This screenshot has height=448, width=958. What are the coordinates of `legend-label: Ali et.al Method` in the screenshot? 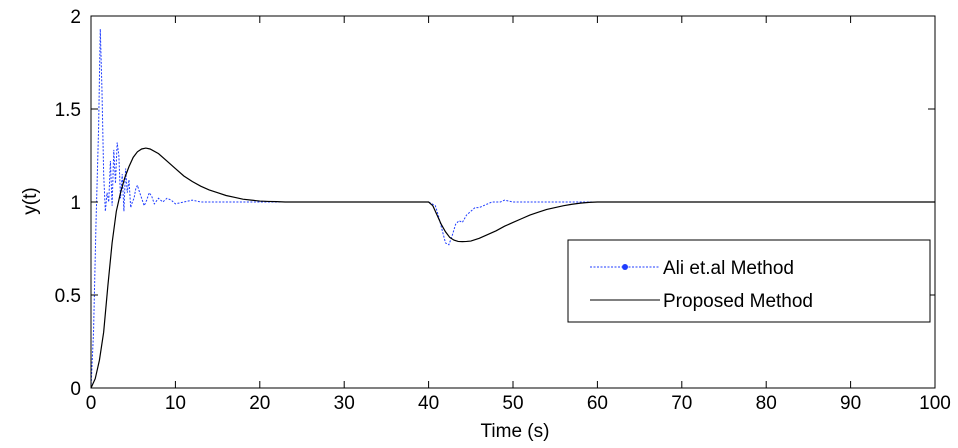 It's located at (728, 268).